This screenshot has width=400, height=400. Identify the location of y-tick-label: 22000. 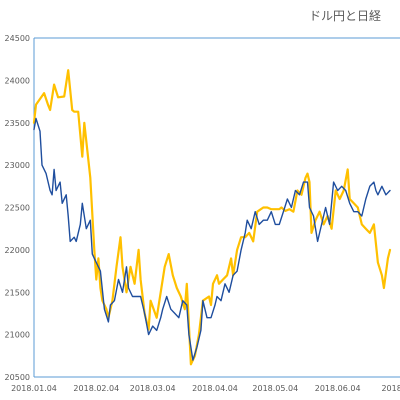
(17, 250).